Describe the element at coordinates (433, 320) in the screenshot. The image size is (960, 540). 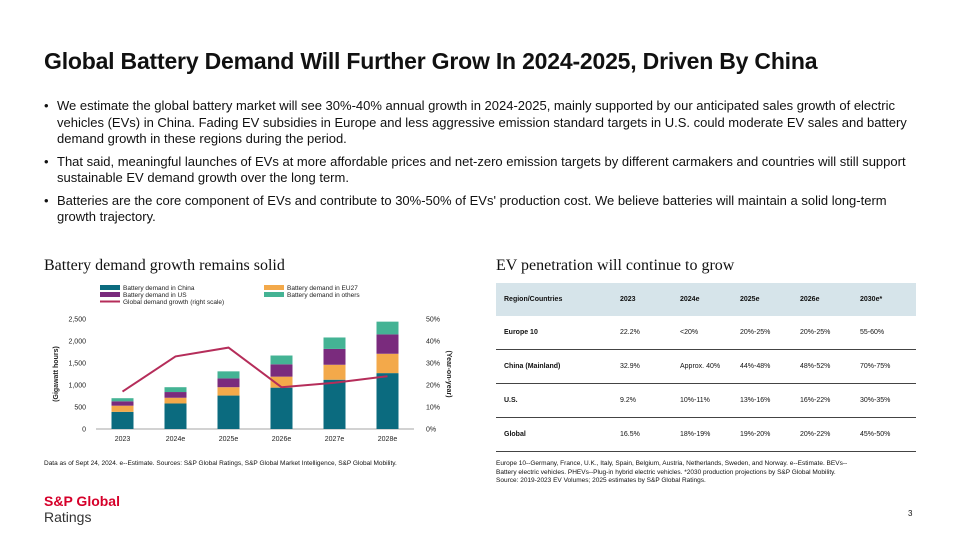
I see `y2-tick-label: 50%` at that location.